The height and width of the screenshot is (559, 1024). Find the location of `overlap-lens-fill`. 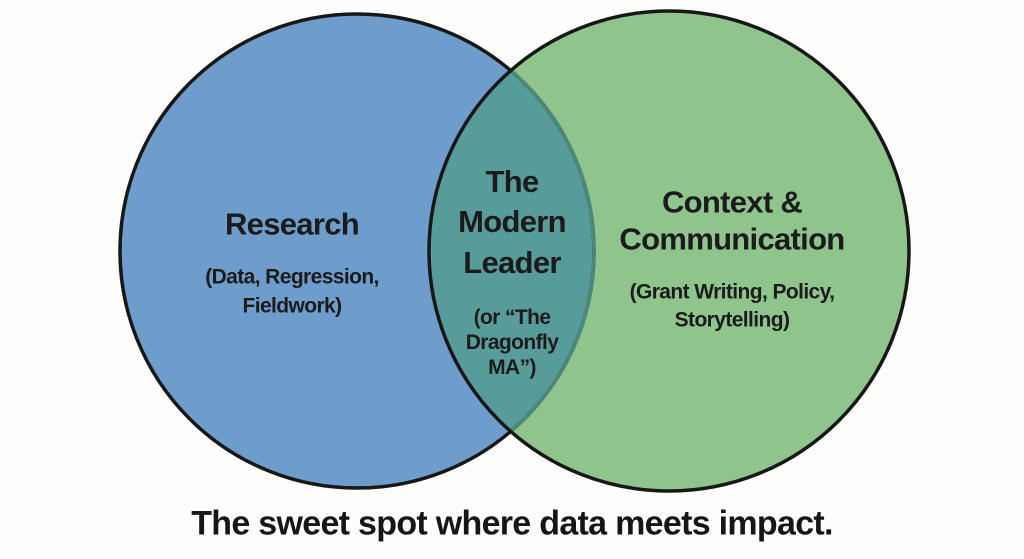

overlap-lens-fill is located at coordinates (511, 251).